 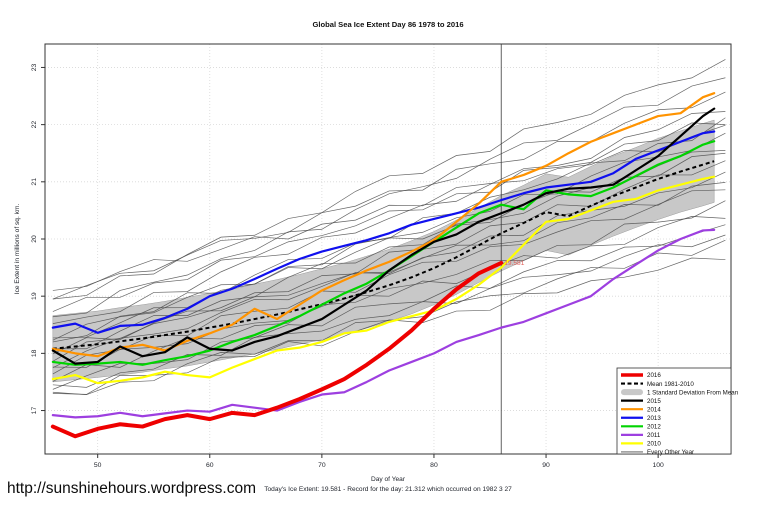 What do you see at coordinates (34, 125) in the screenshot?
I see `y-tick-label: 22` at bounding box center [34, 125].